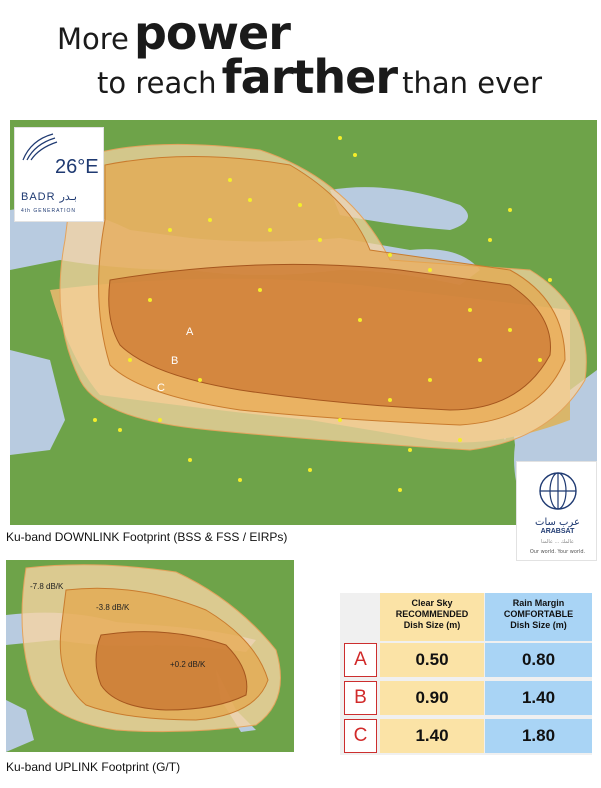  Describe the element at coordinates (538, 660) in the screenshot. I see `rain-margin-size-a: 0.80` at that location.